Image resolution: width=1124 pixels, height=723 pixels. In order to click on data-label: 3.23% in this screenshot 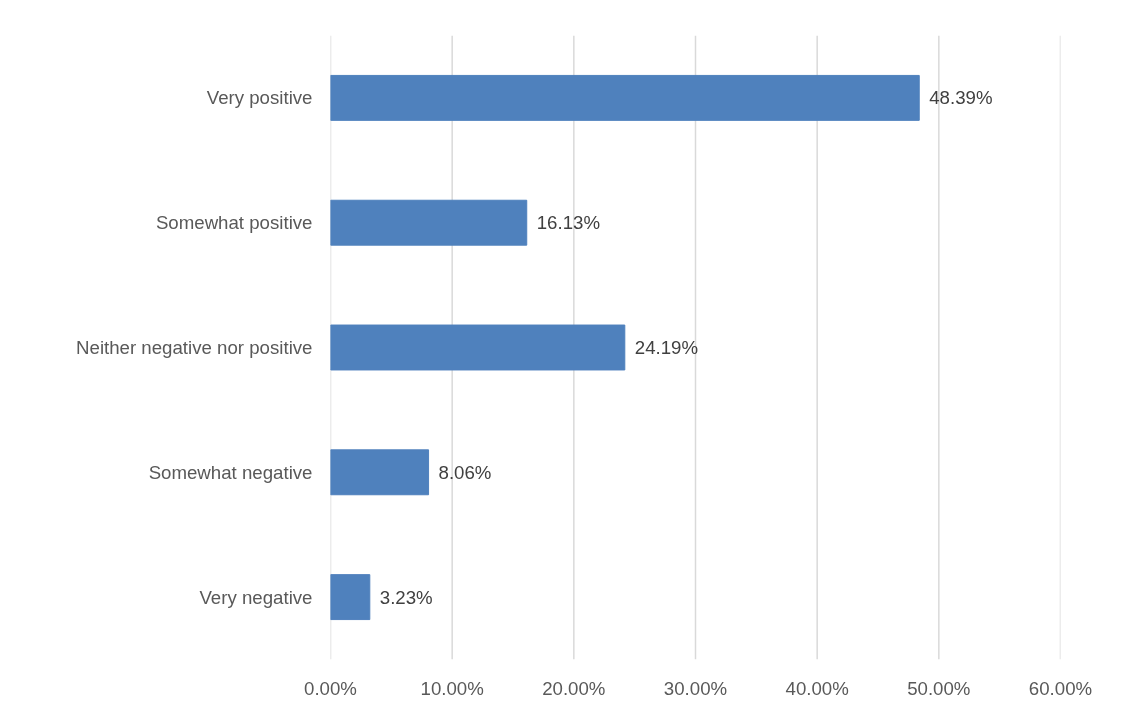, I will do `click(406, 597)`.